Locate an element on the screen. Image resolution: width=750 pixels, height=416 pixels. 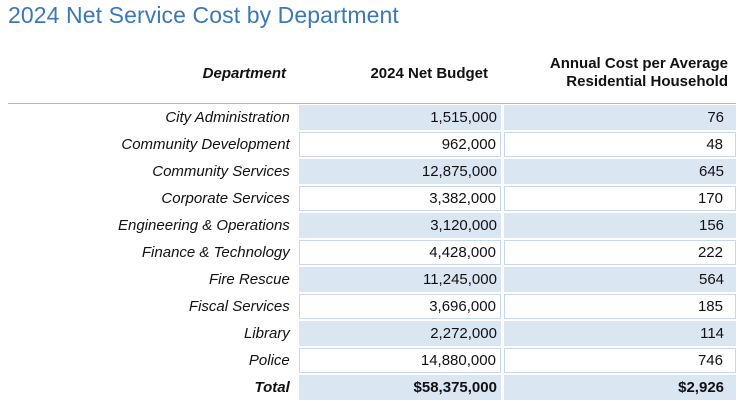
table-row: Community Development 962,000 48 is located at coordinates (372, 144).